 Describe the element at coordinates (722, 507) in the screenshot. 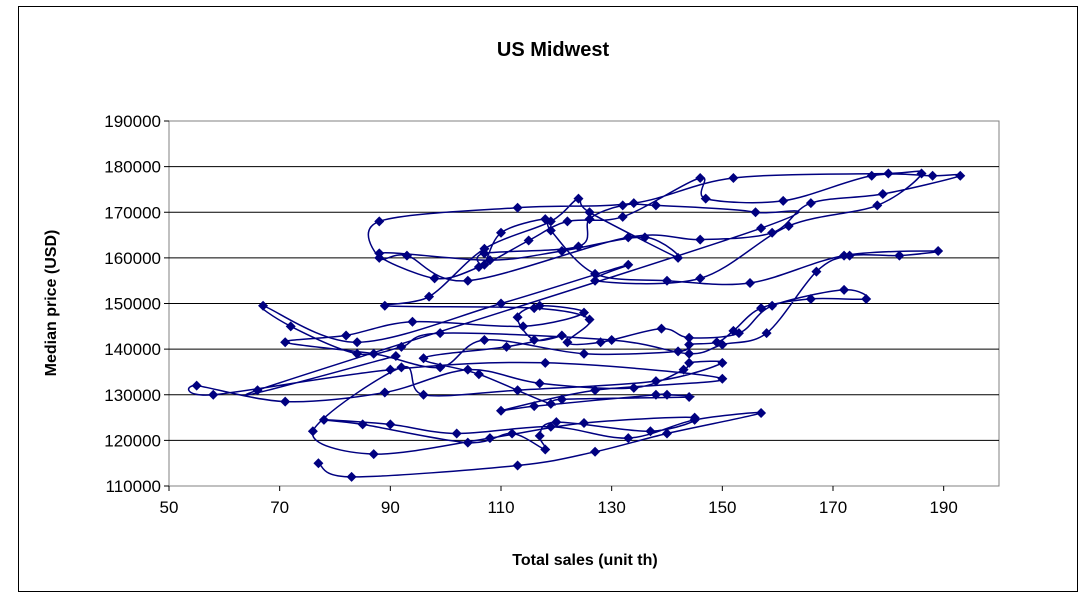

I see `x-tick-label: 150` at that location.